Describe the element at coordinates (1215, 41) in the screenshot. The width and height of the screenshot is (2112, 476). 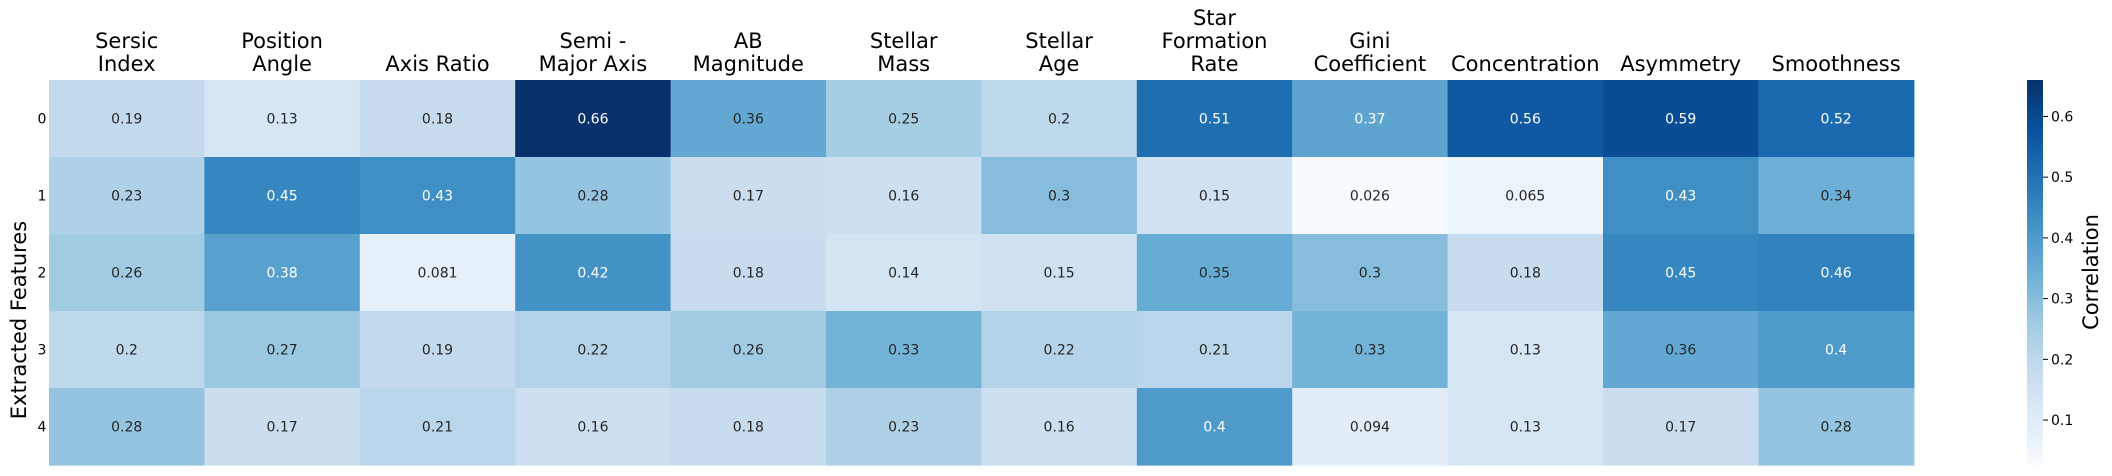
I see `column-label: Star Formation Rate` at that location.